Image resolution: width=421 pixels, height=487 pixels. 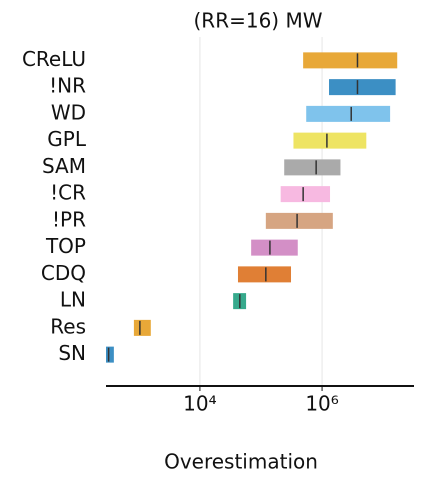 What do you see at coordinates (321, 404) in the screenshot?
I see `x-tick-label: 10⁶` at bounding box center [321, 404].